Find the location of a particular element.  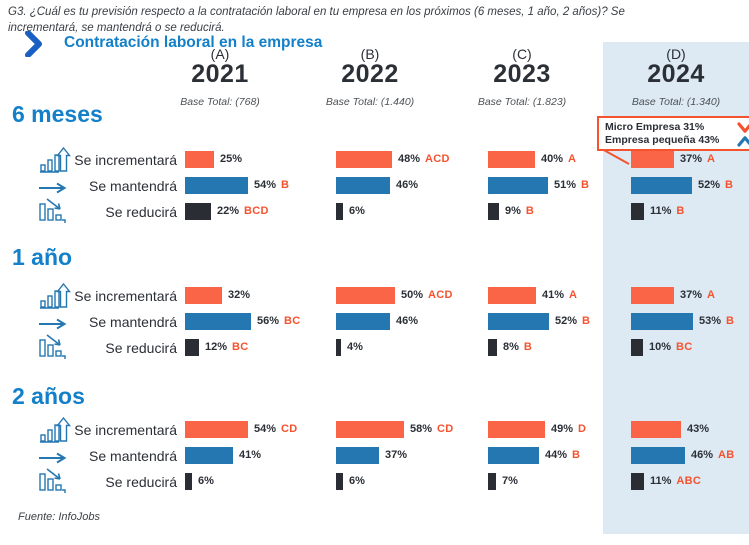

bar-value-group: 43% is located at coordinates (698, 429).